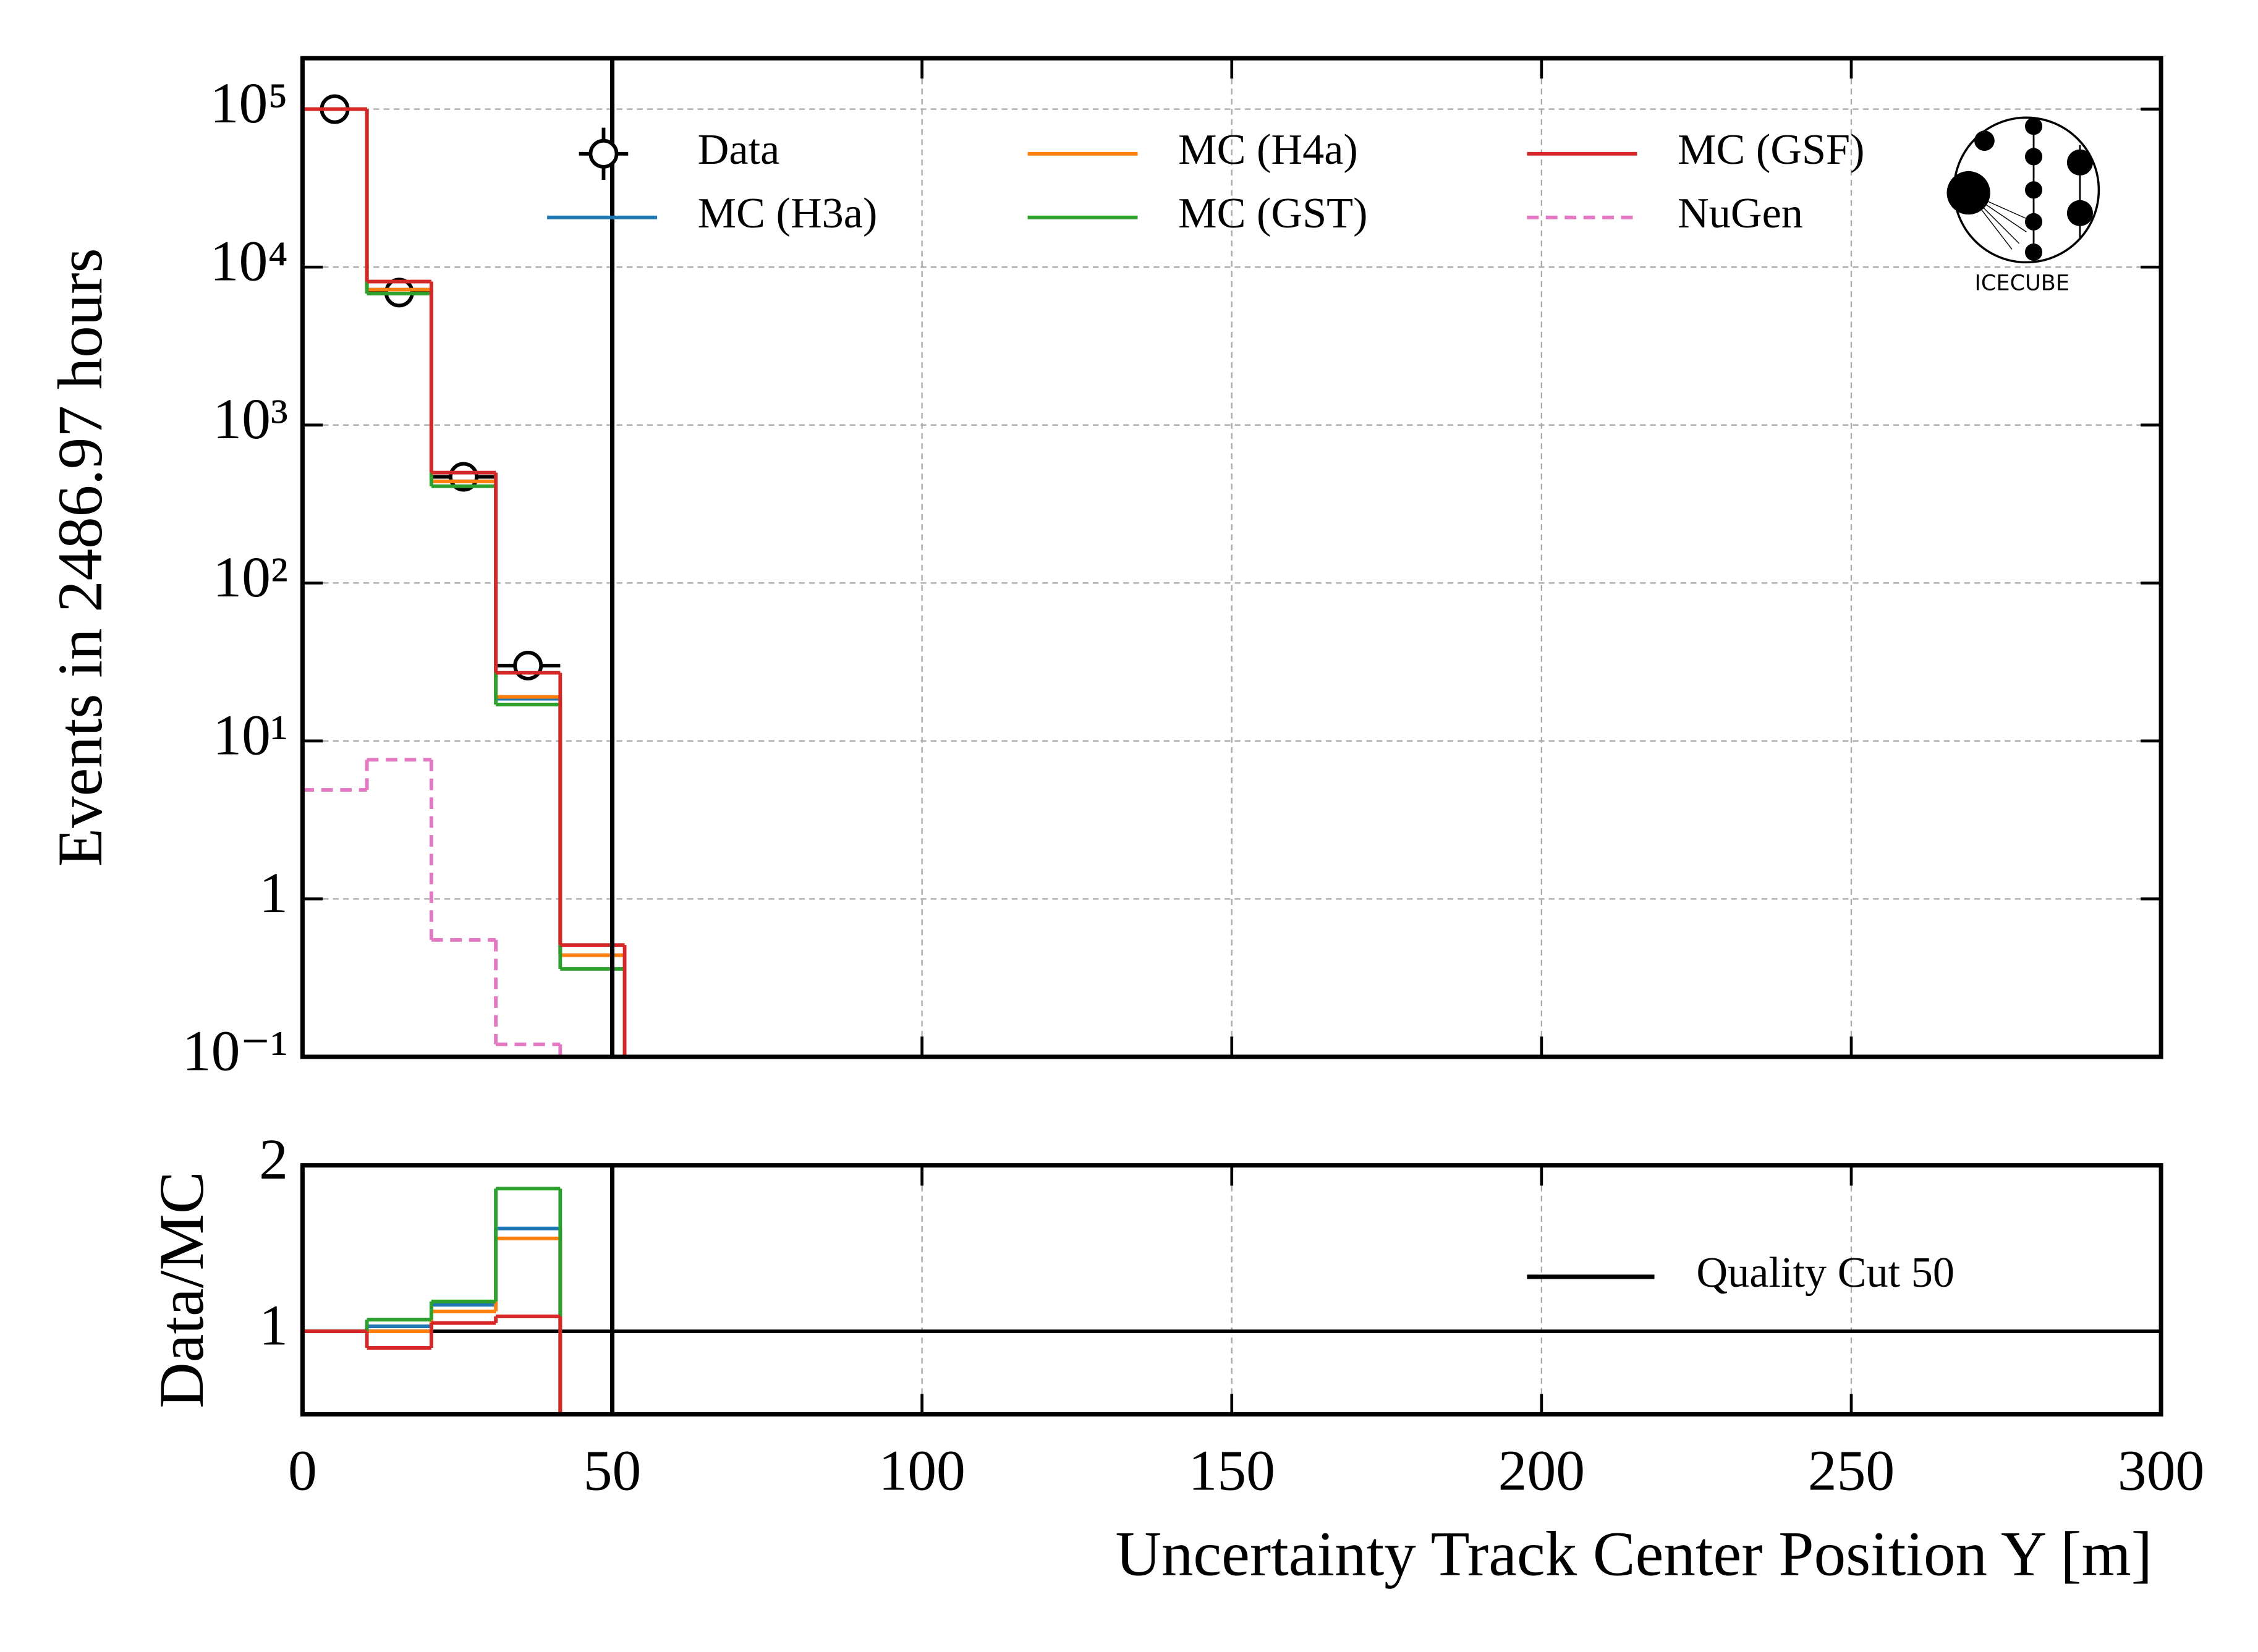 This screenshot has height=1652, width=2258. What do you see at coordinates (1633, 1554) in the screenshot?
I see `x-axis-label: Uncertainty Track Center Position Y [m]` at bounding box center [1633, 1554].